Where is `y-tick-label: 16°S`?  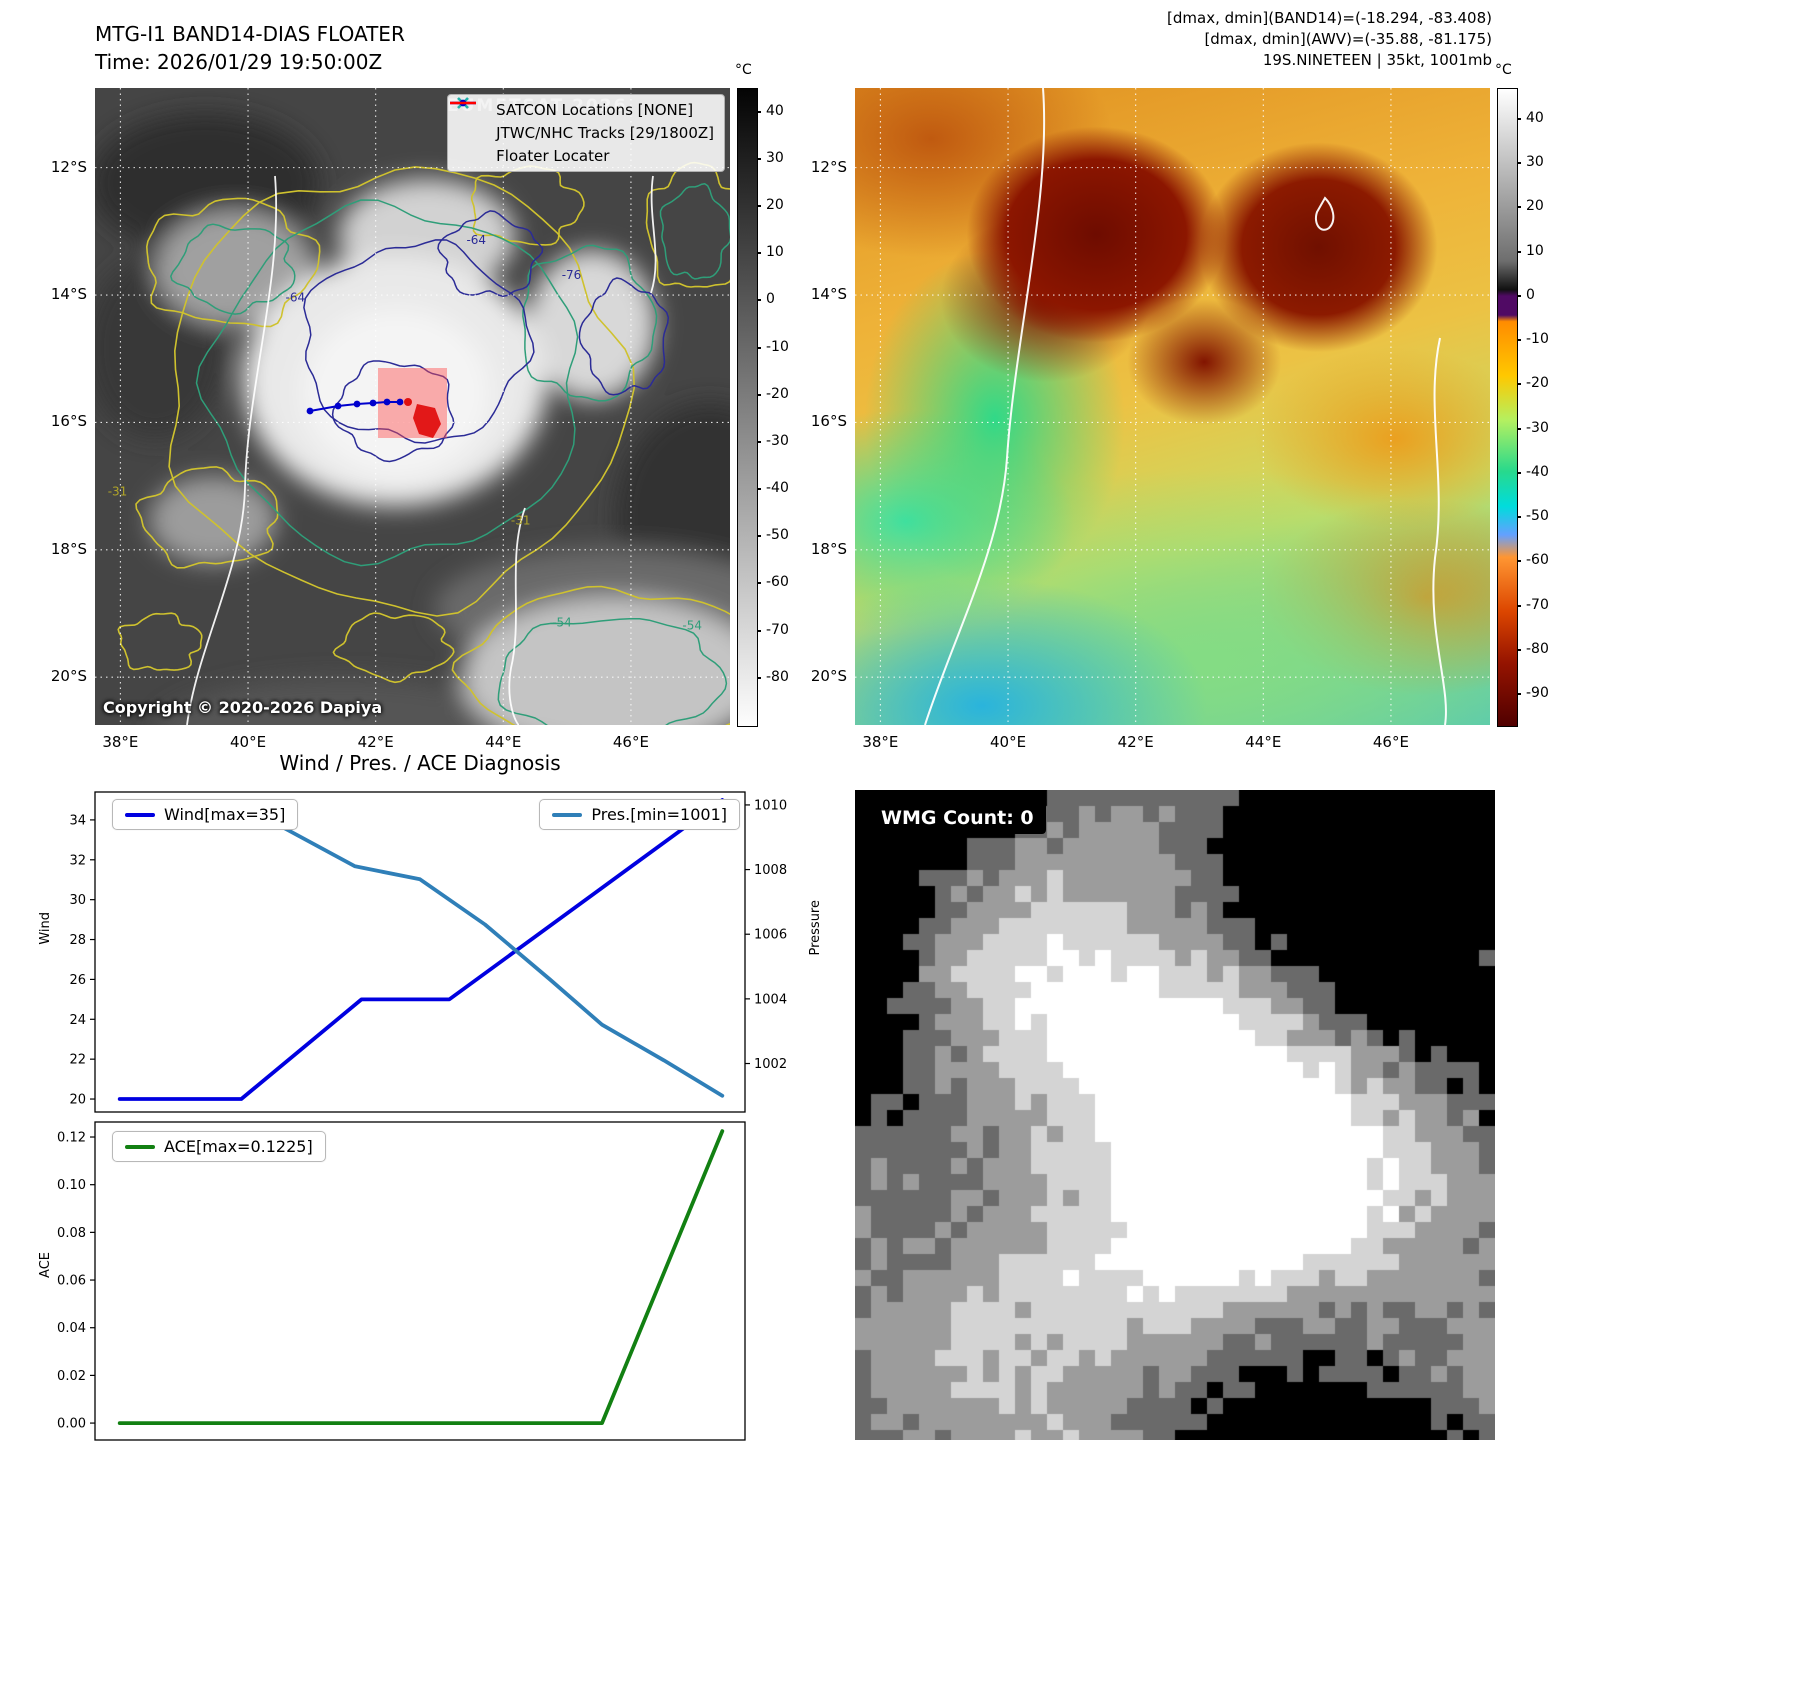
y-tick-label: 16°S is located at coordinates (828, 421).